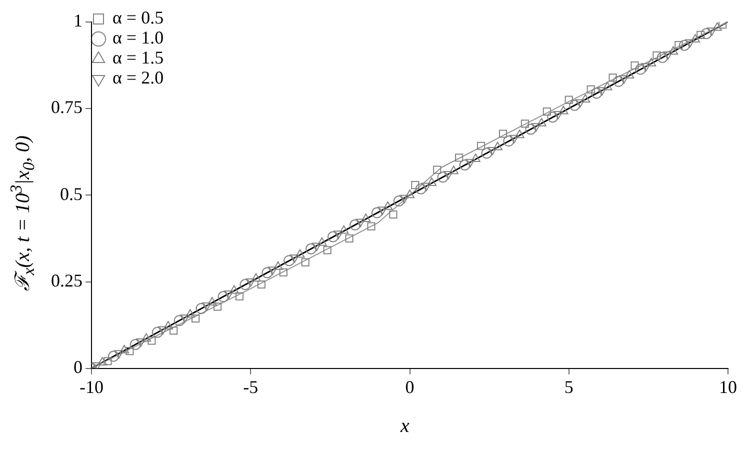 The height and width of the screenshot is (450, 750). Describe the element at coordinates (728, 386) in the screenshot. I see `x-tick-label: 10` at that location.